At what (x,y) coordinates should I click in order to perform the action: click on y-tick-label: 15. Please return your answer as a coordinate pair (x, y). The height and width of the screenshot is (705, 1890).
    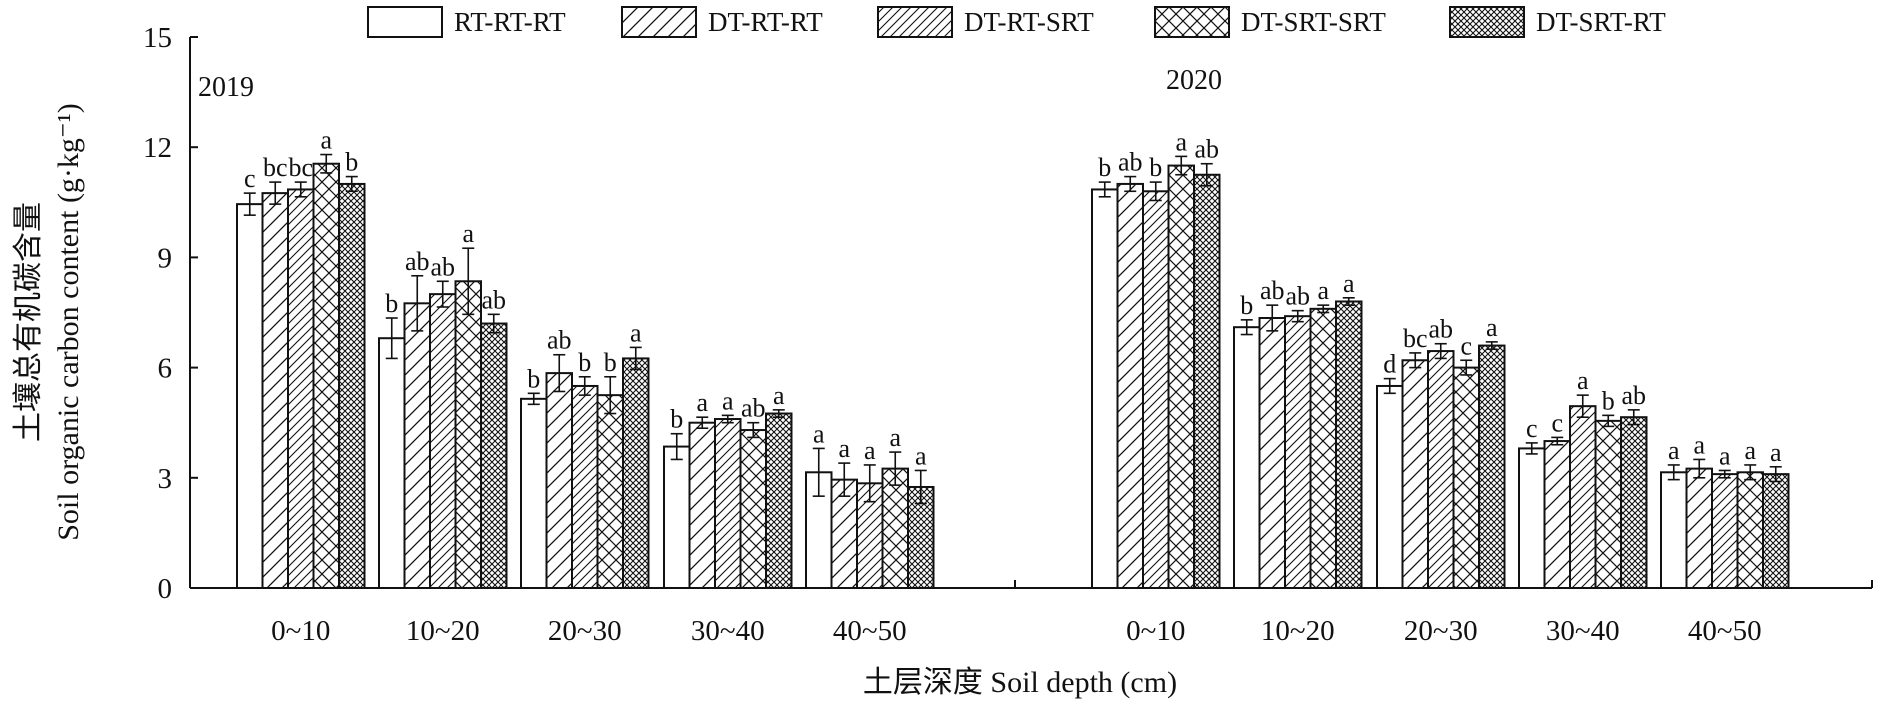
    Looking at the image, I should click on (157, 38).